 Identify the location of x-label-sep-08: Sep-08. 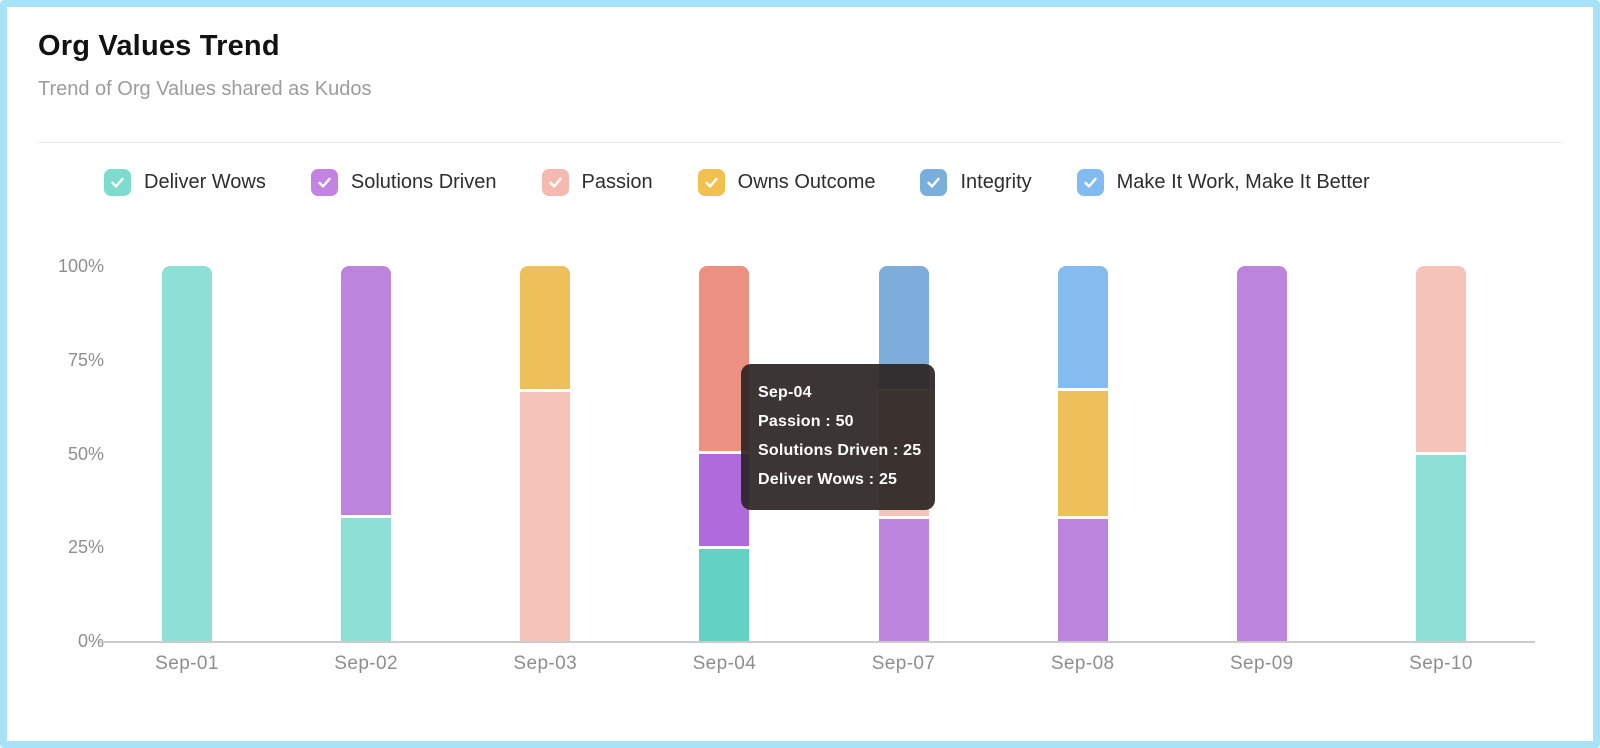
(1082, 663).